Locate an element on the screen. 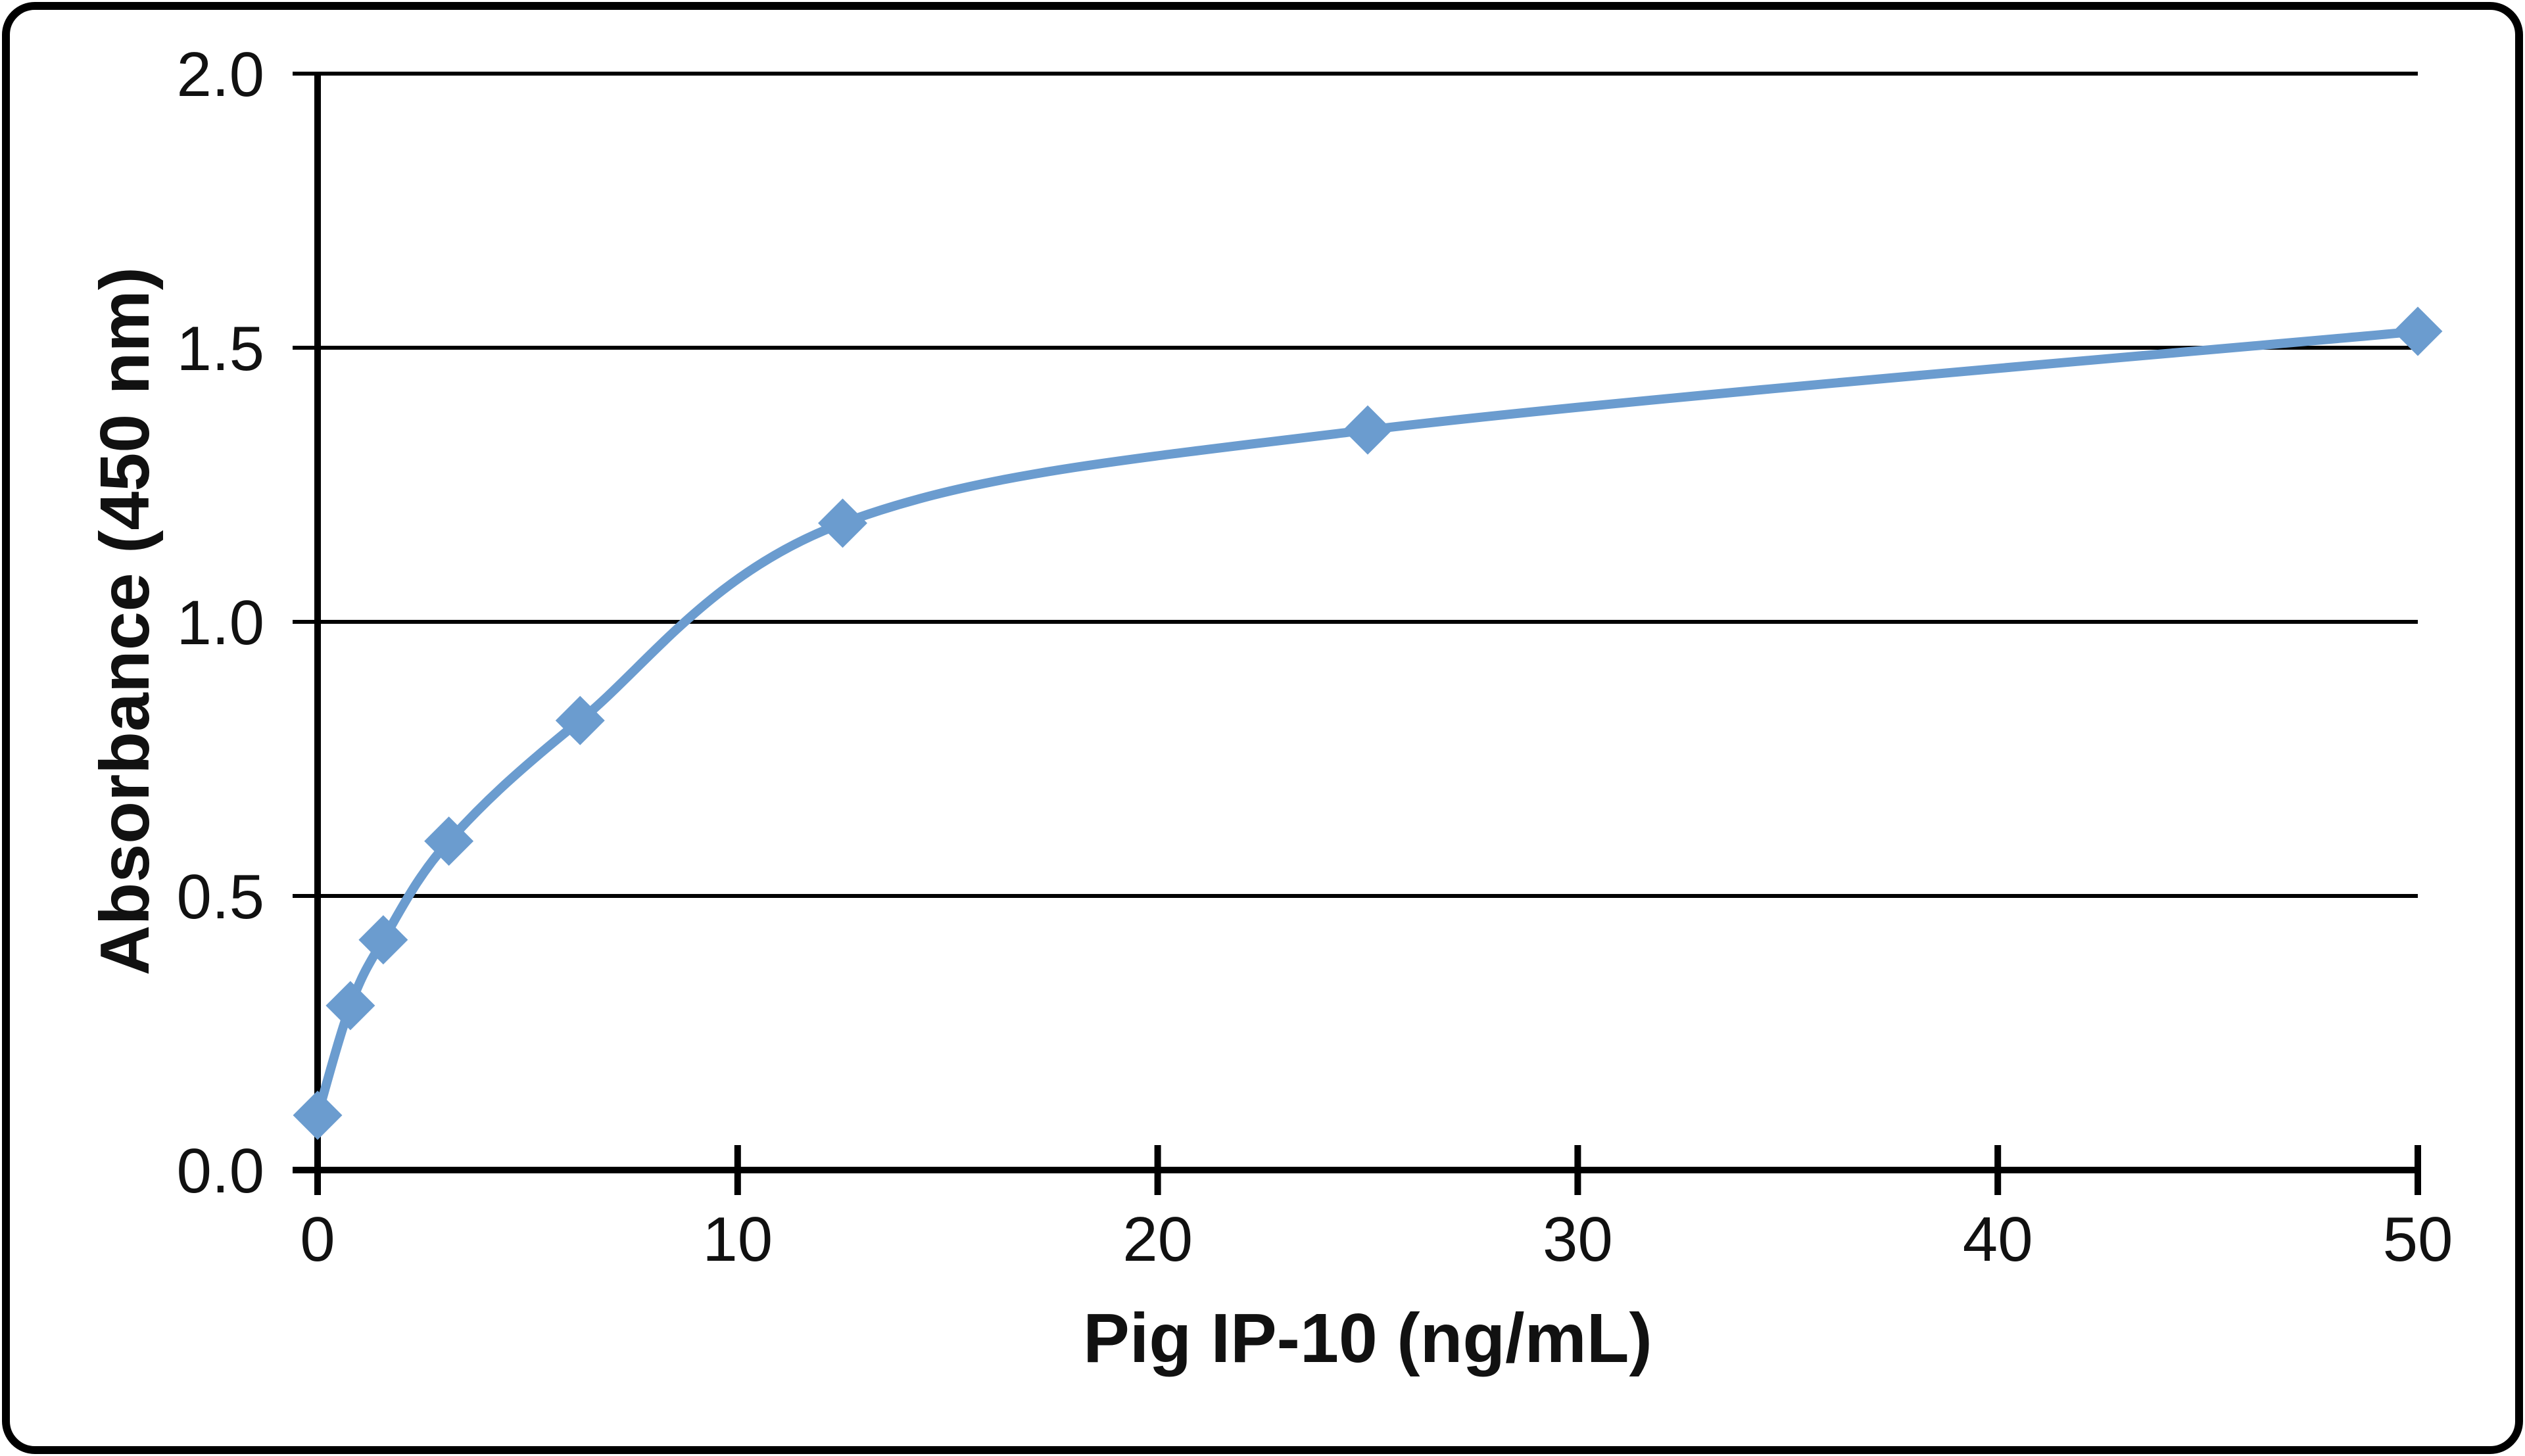 Image resolution: width=2525 pixels, height=1456 pixels. x-tick-label-50: 50 is located at coordinates (2418, 1239).